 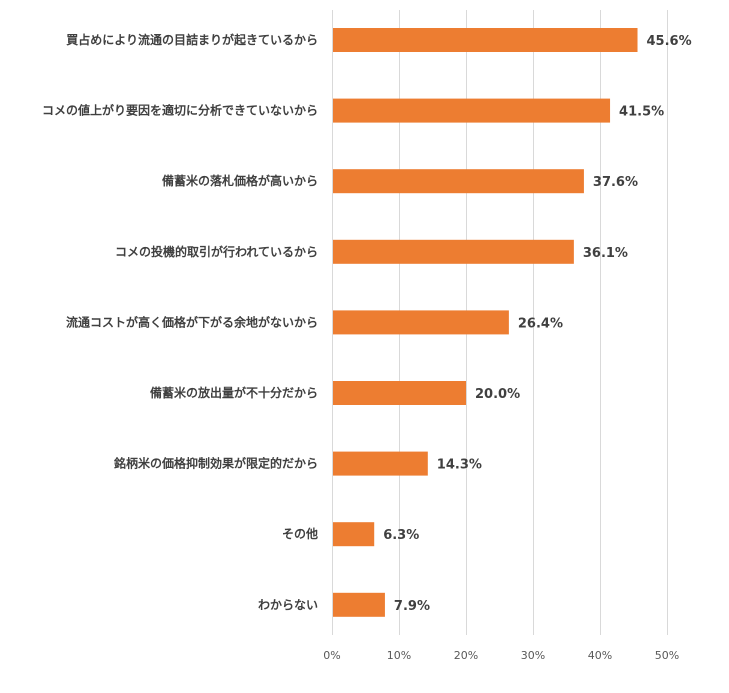 I want to click on data-label: 41.5%, so click(x=641, y=112).